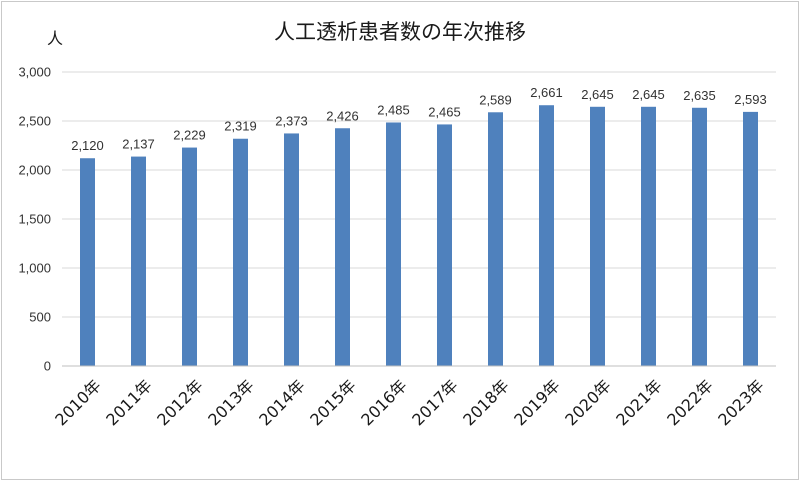  What do you see at coordinates (34, 72) in the screenshot?
I see `y-tick-label: 3,000` at bounding box center [34, 72].